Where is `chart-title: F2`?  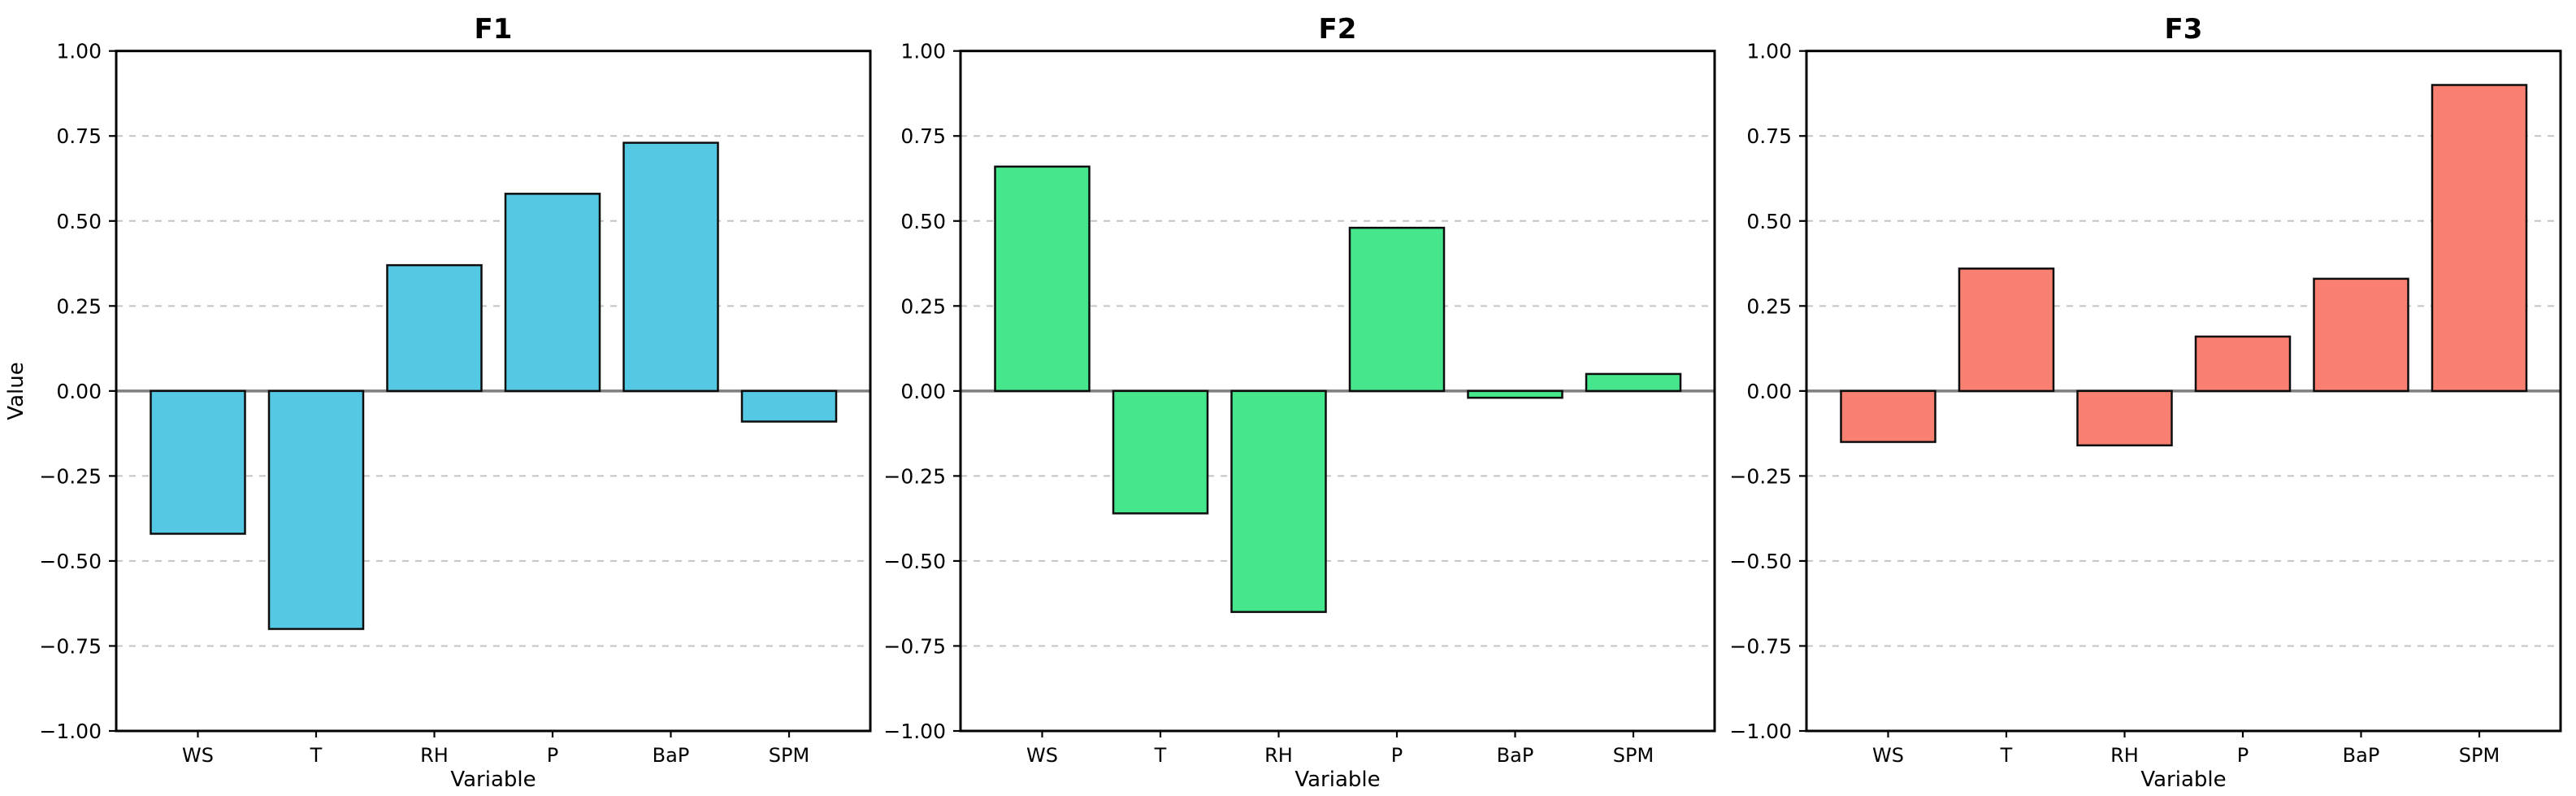 chart-title: F2 is located at coordinates (1338, 29).